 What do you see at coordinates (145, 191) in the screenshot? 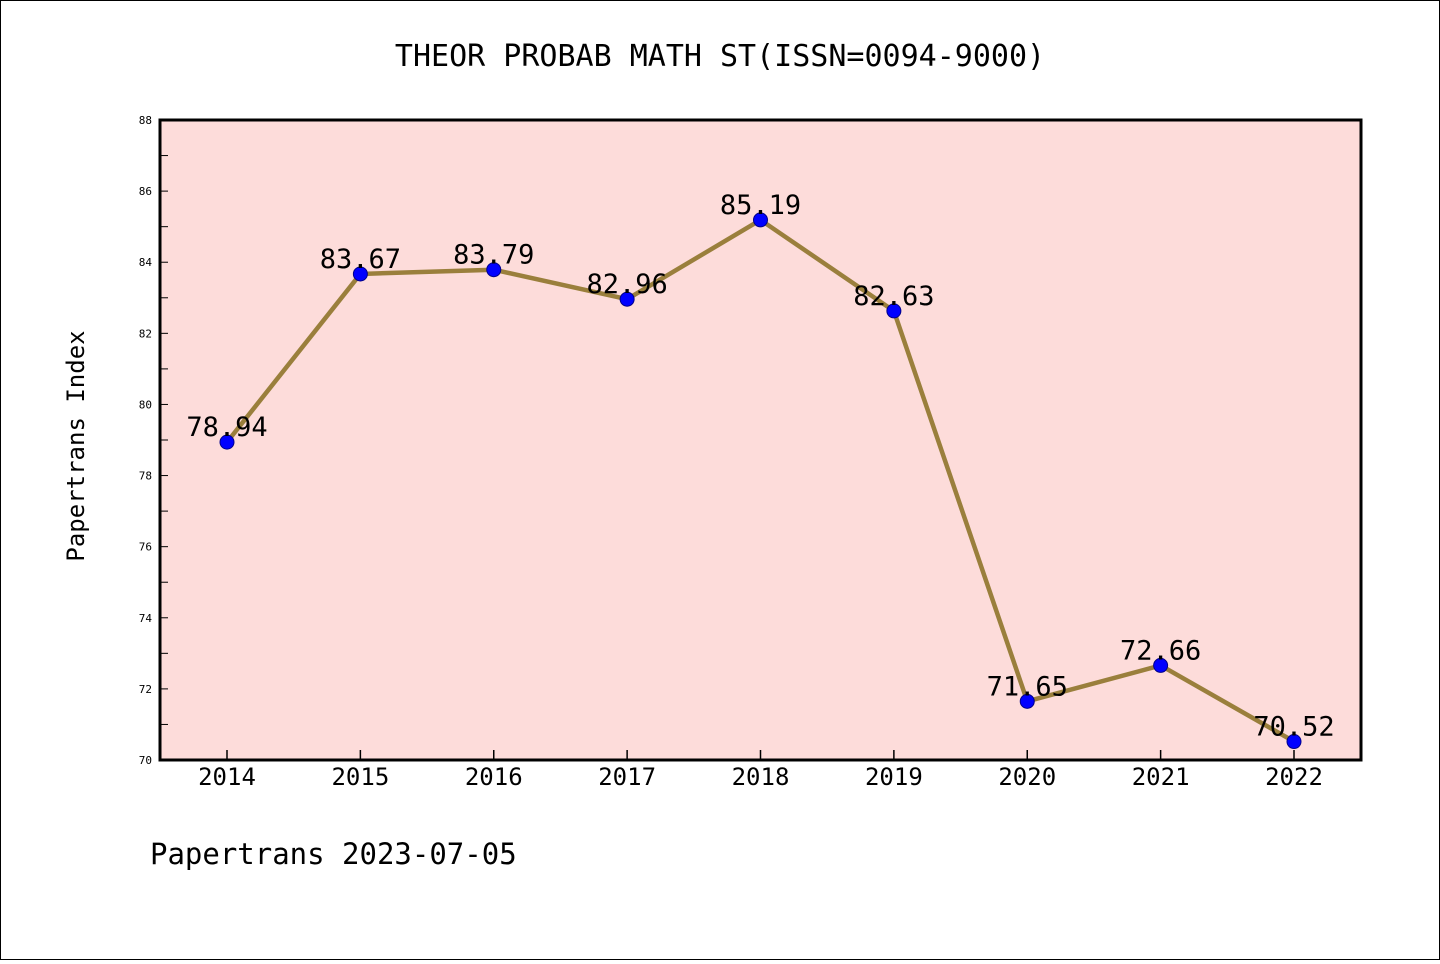
I see `y-tick-label: 86` at bounding box center [145, 191].